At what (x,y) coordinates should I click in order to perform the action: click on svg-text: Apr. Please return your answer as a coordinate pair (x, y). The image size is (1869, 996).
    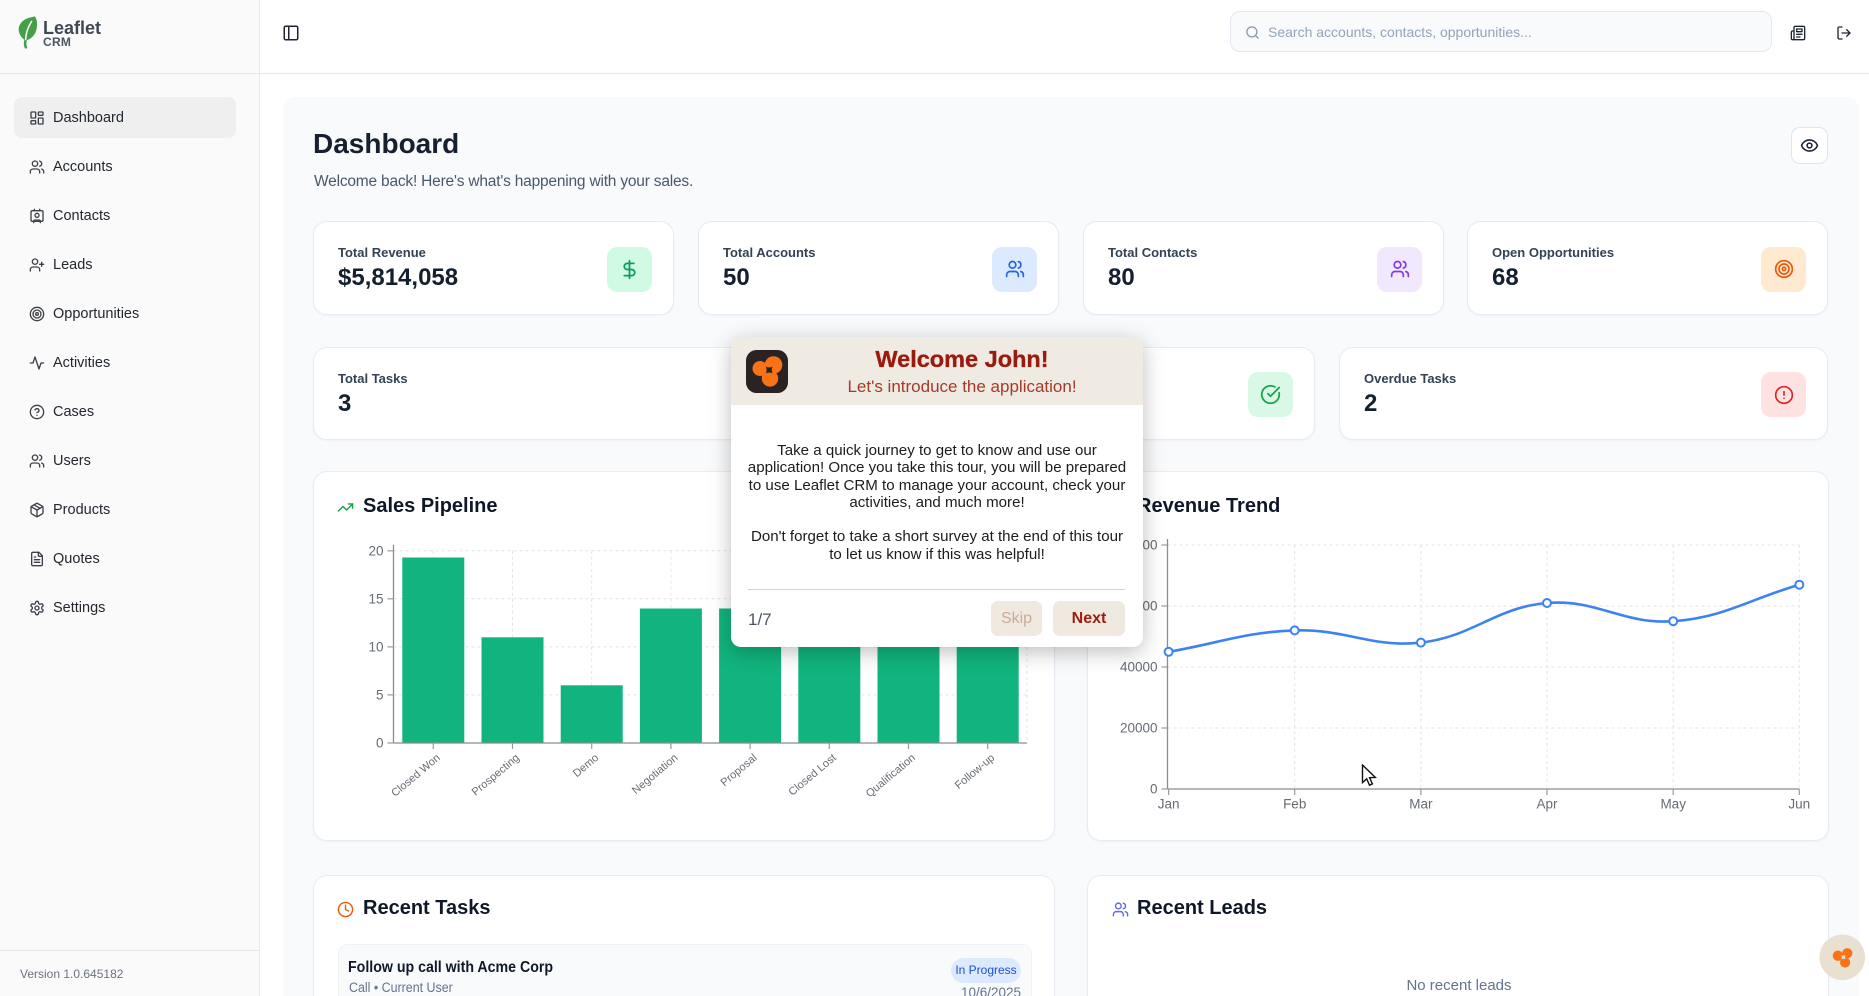
    Looking at the image, I should click on (1547, 804).